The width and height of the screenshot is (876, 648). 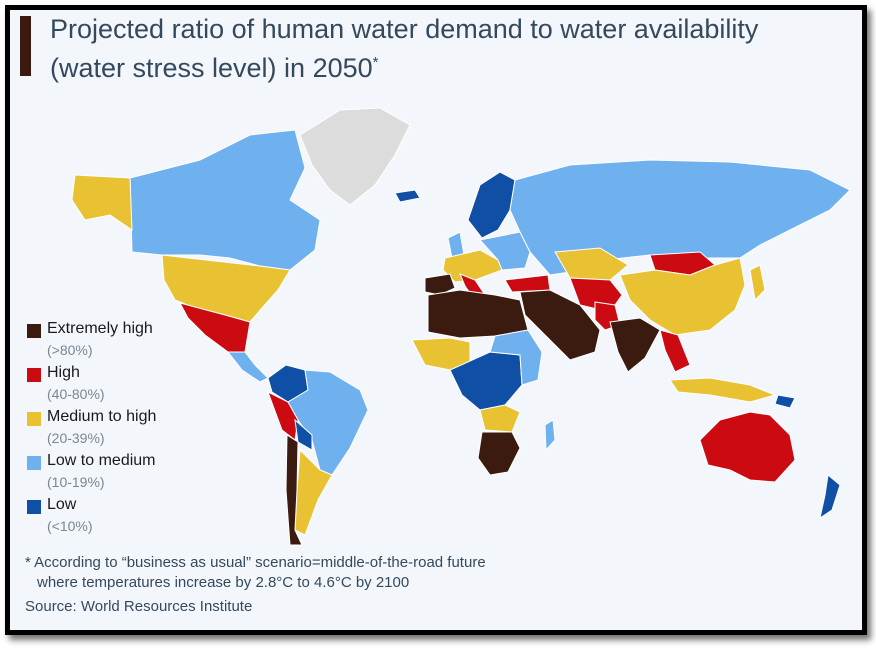 I want to click on region-west-europe, so click(x=472, y=266).